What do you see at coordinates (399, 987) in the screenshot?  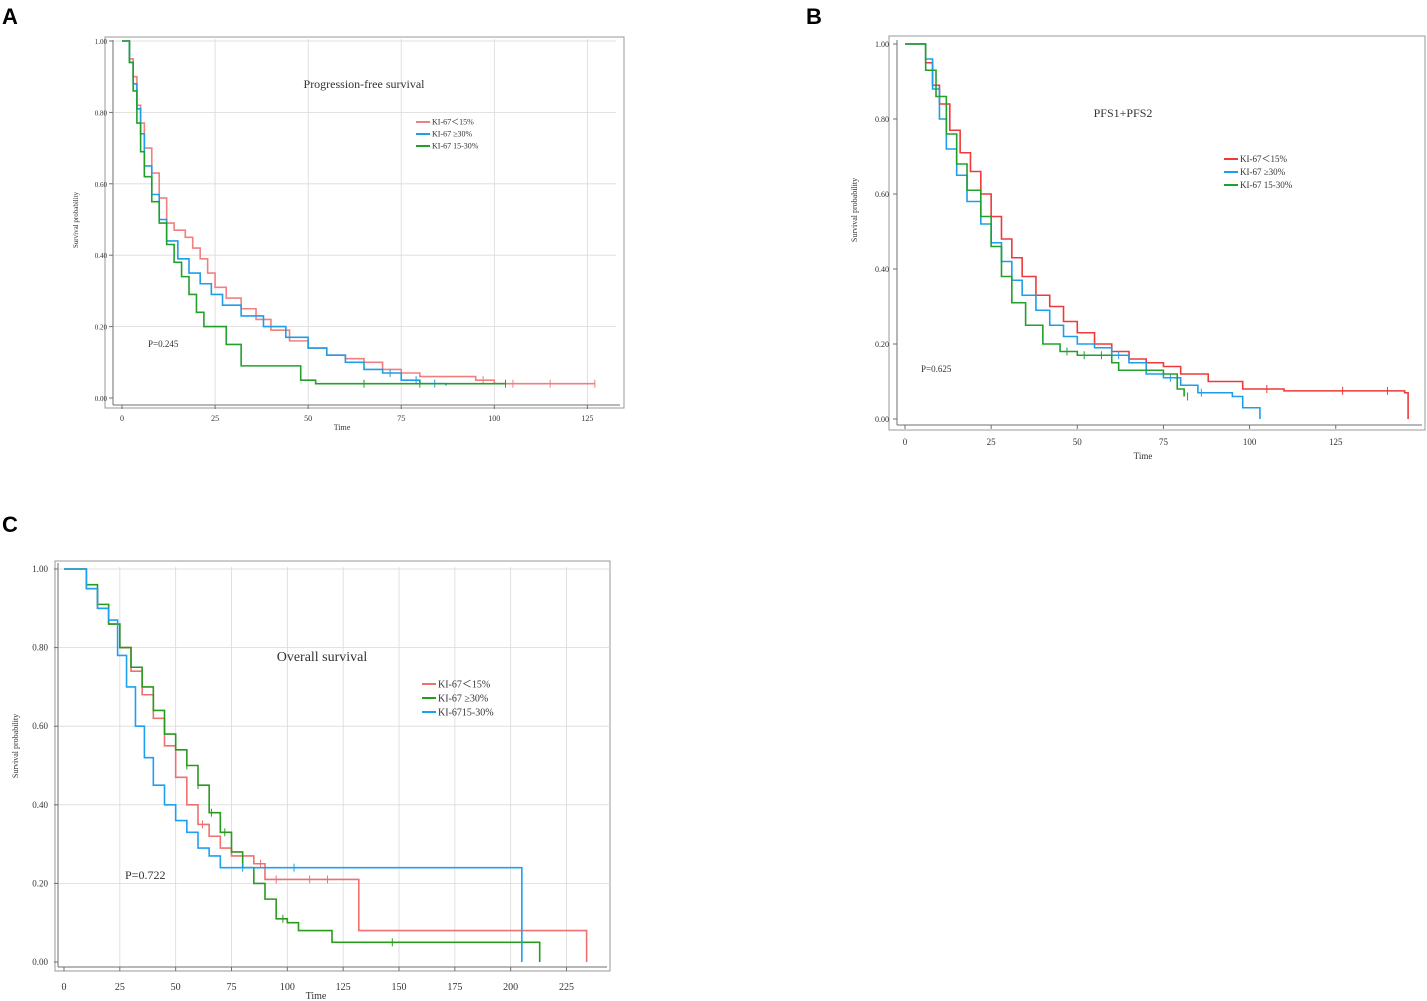 I see `x-tick-label: 150` at bounding box center [399, 987].